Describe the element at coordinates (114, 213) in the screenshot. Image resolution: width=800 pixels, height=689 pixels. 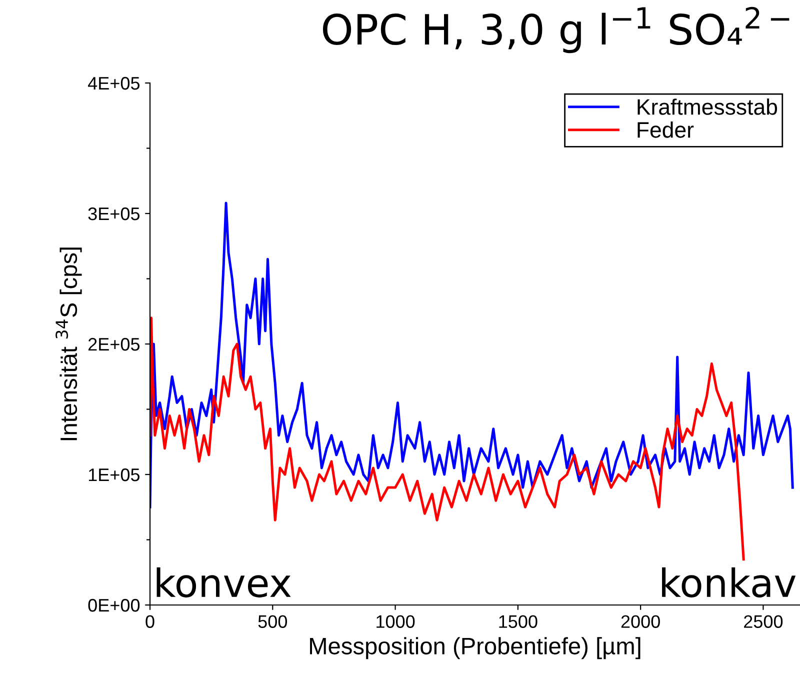
I see `y-tick-label: 3E+05` at that location.